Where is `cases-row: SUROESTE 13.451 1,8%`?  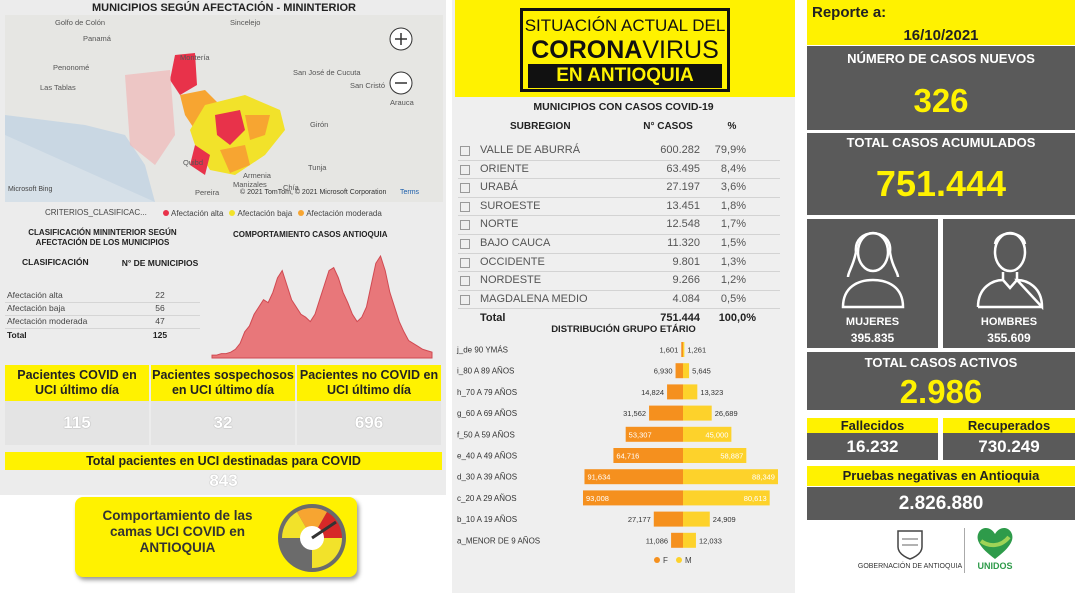 cases-row: SUROESTE 13.451 1,8% is located at coordinates (619, 207).